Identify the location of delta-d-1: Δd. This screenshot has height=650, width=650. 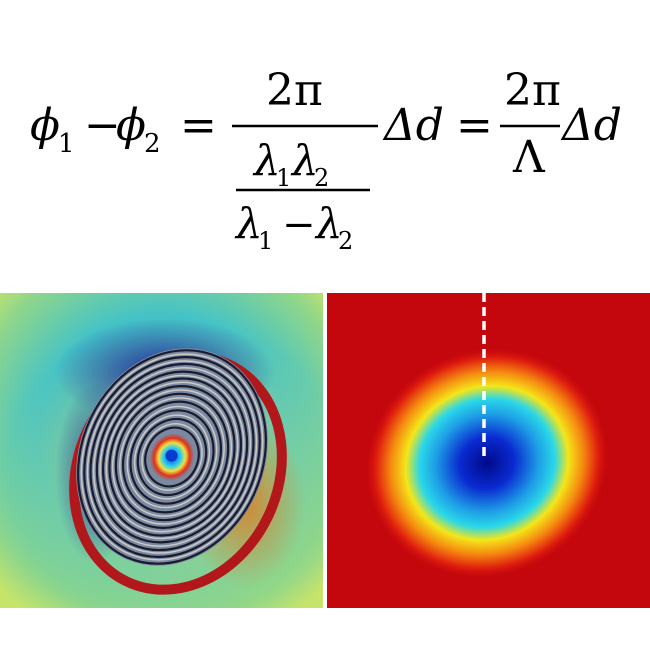
(413, 125).